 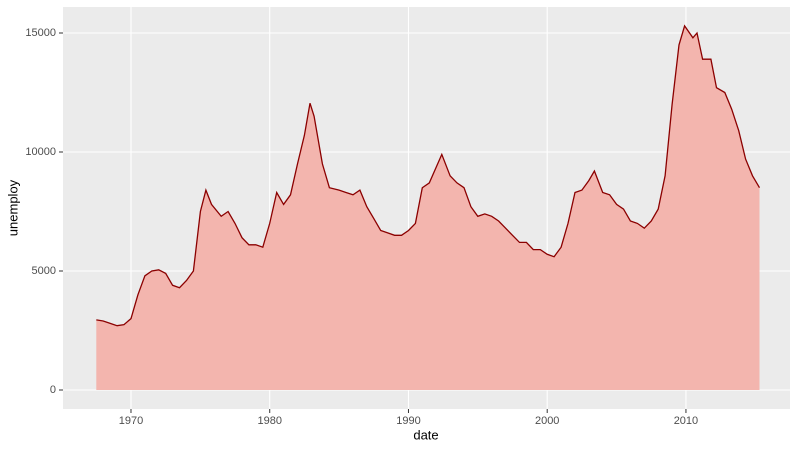 What do you see at coordinates (44, 271) in the screenshot?
I see `y-tick-label: 5000` at bounding box center [44, 271].